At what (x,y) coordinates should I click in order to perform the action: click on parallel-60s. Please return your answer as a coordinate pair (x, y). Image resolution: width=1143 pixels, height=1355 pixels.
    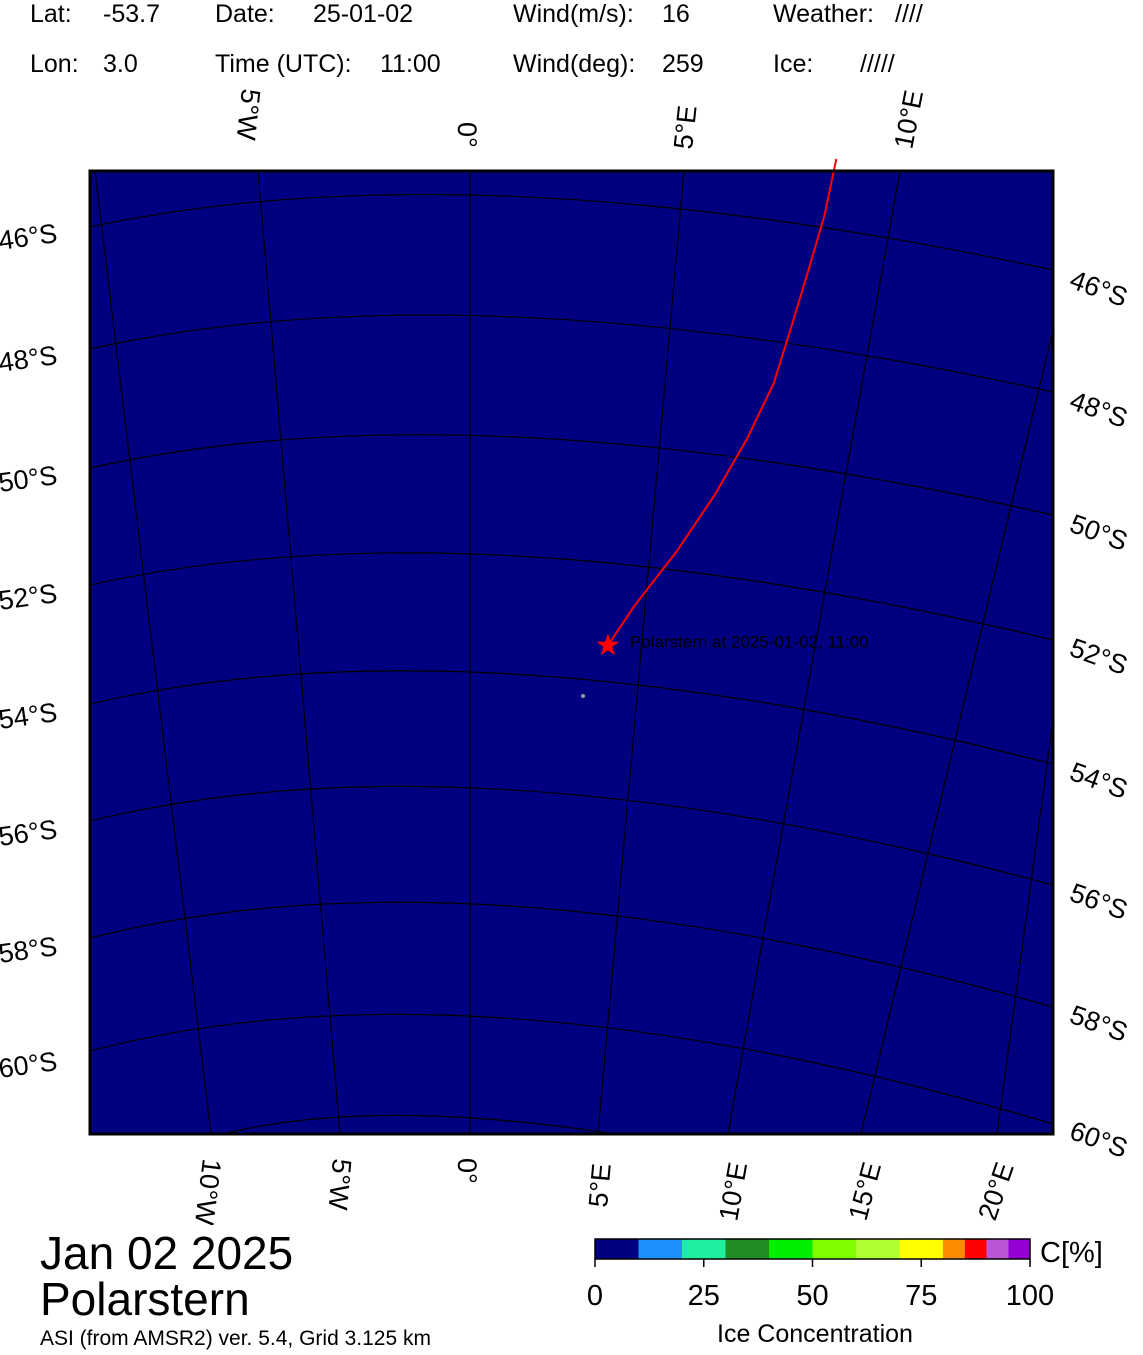
    Looking at the image, I should click on (571, 1069).